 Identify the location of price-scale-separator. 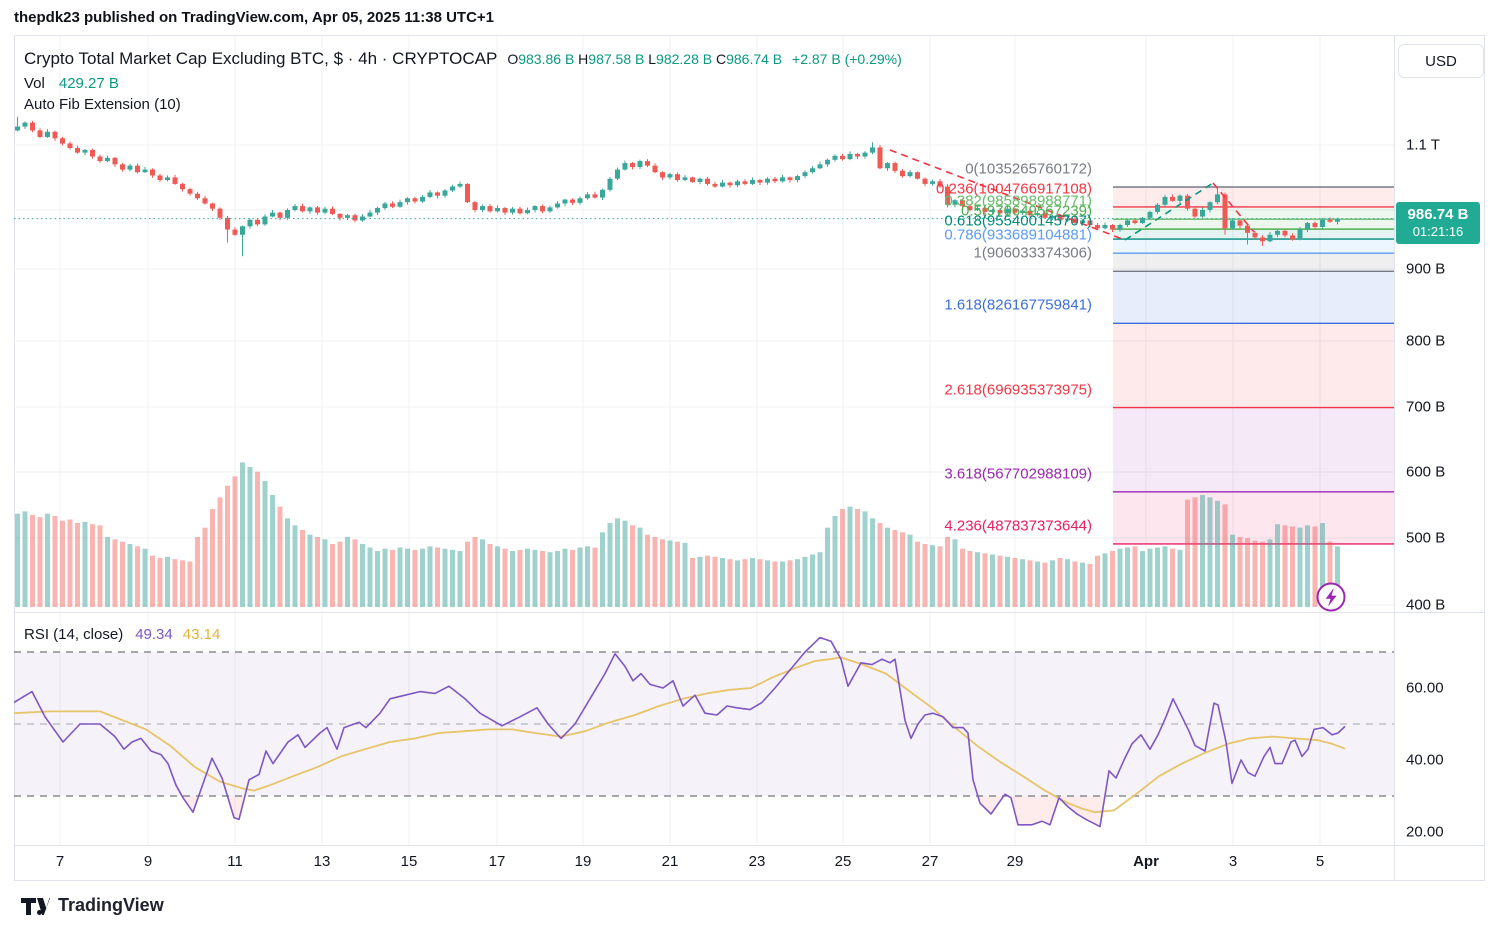
(1394, 458).